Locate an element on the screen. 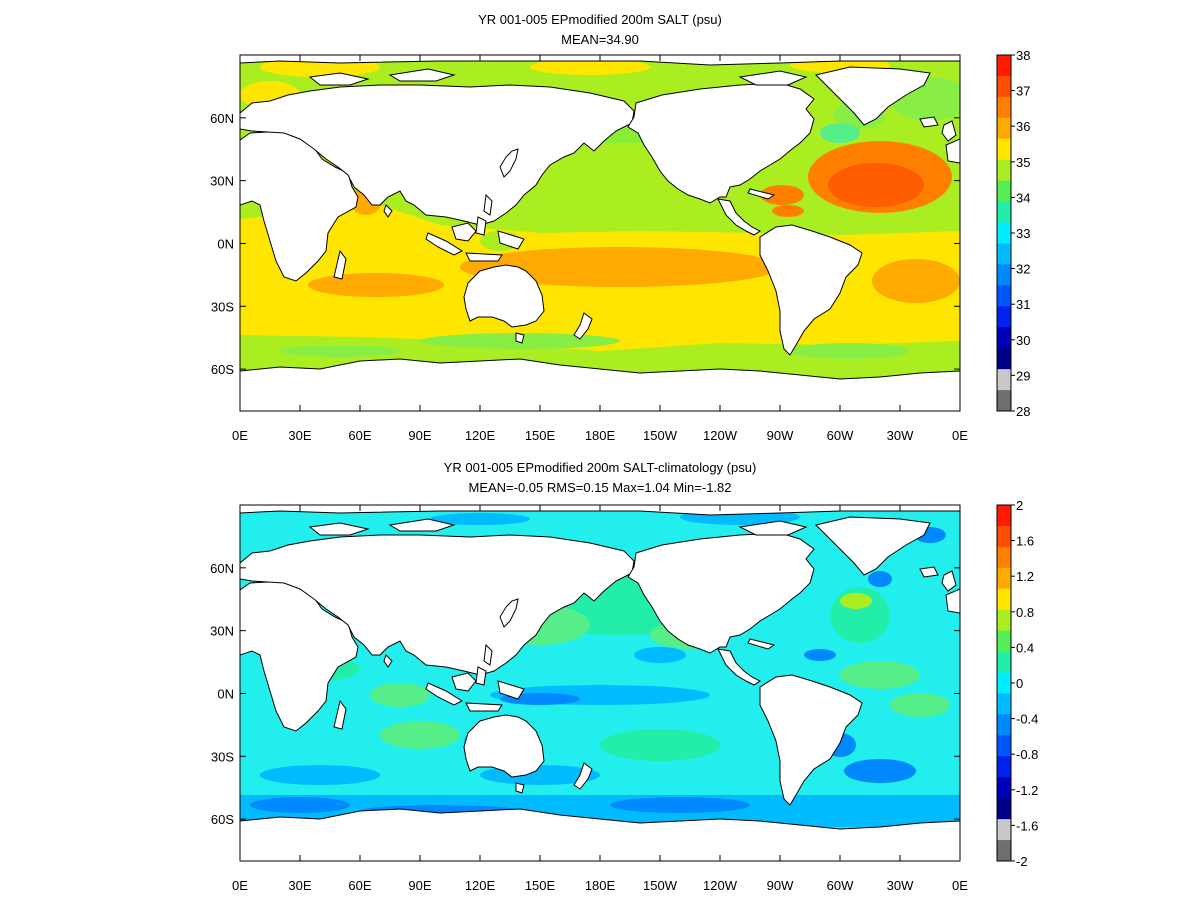 The height and width of the screenshot is (900, 1200). colorbar-label: 30 is located at coordinates (1023, 340).